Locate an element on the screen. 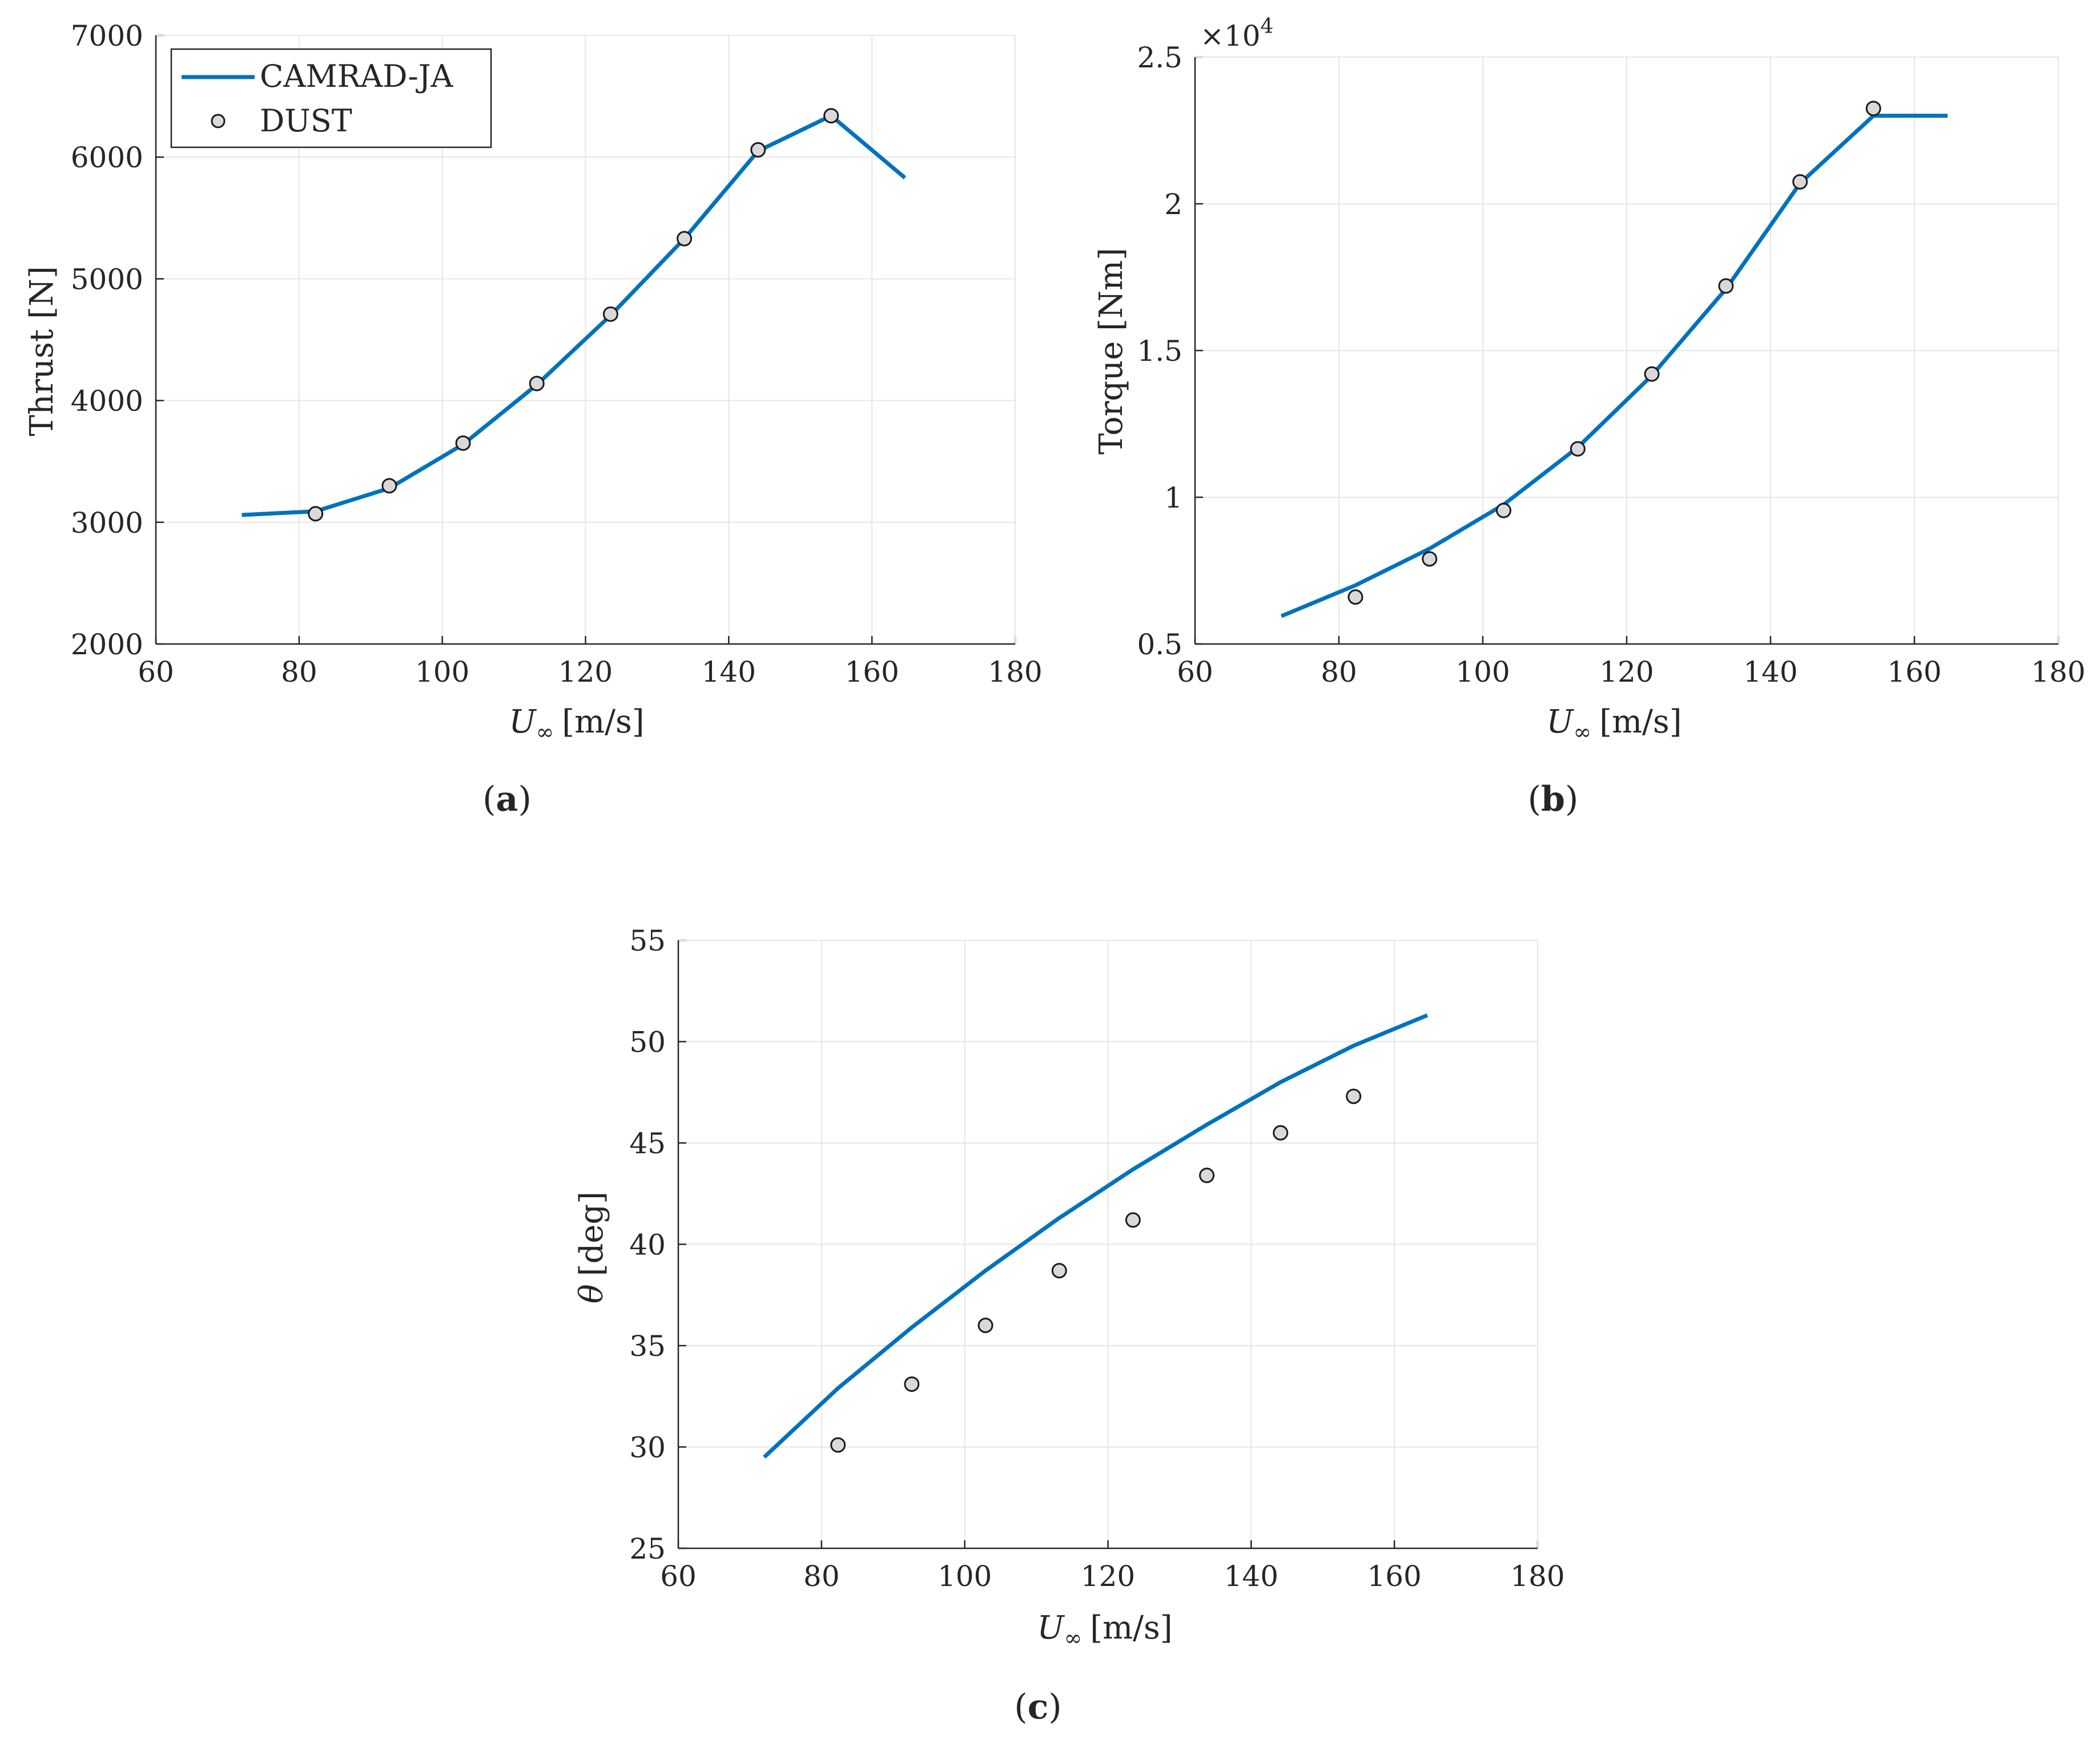  y-tick-label: 1 is located at coordinates (1173, 498).